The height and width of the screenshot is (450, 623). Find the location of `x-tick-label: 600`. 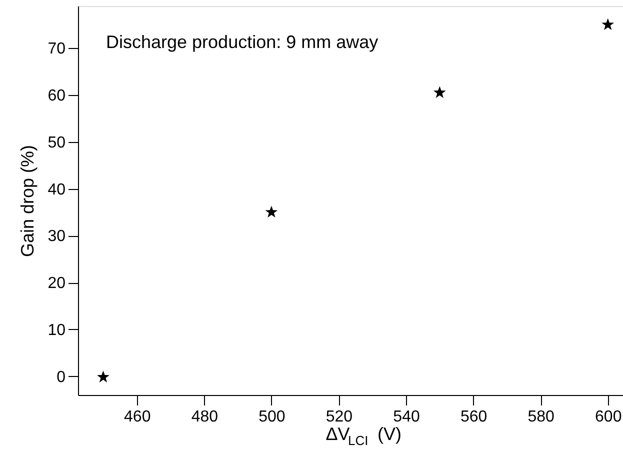

x-tick-label: 600 is located at coordinates (608, 417).